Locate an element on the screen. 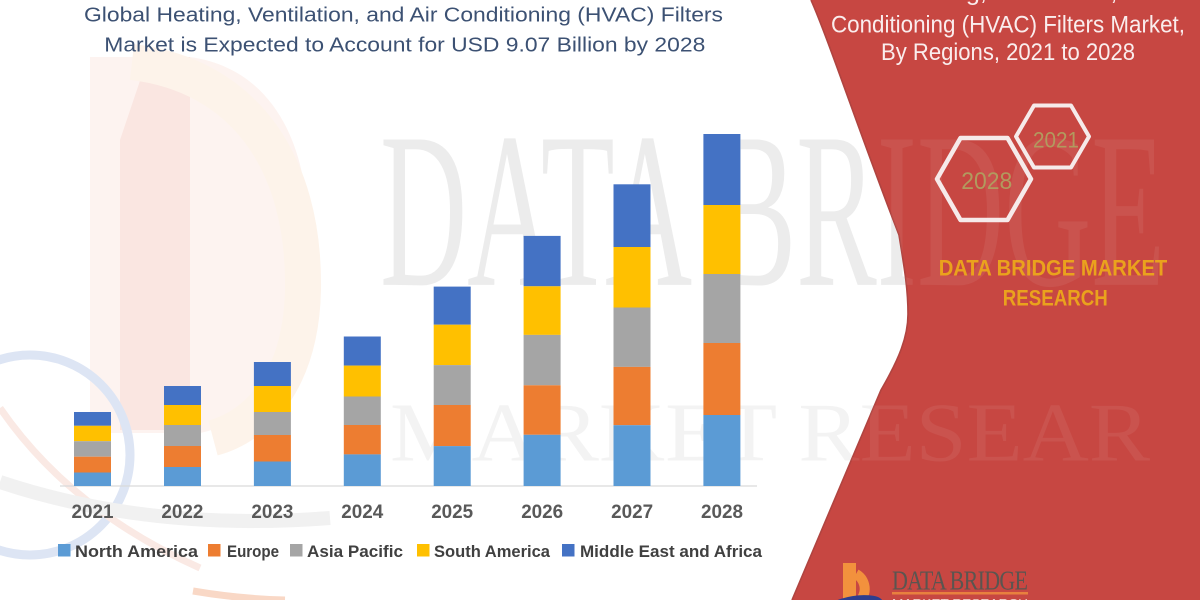 This screenshot has height=600, width=1200. svg-text: South America is located at coordinates (492, 551).